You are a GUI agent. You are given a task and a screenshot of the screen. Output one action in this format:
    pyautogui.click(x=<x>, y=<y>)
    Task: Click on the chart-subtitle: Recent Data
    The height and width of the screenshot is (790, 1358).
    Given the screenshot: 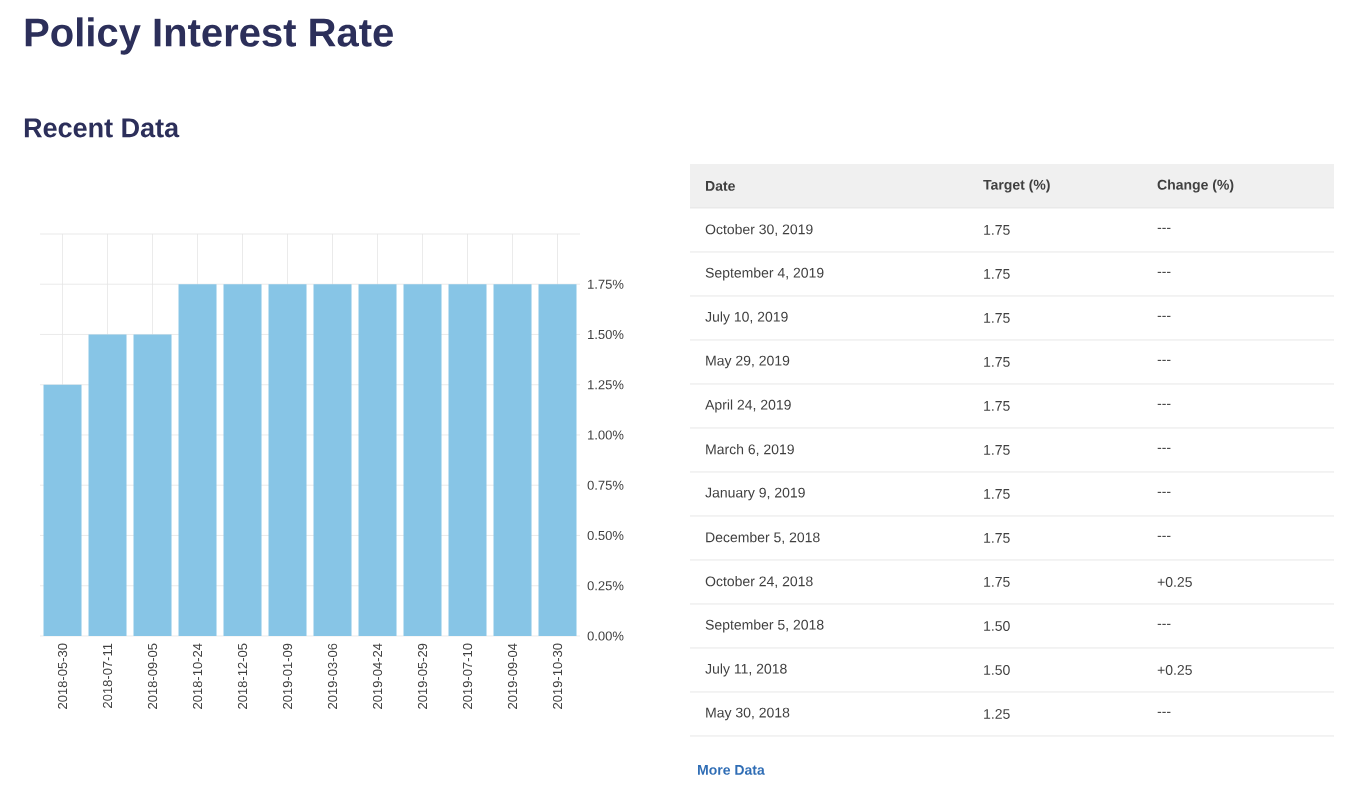 What is the action you would take?
    pyautogui.click(x=102, y=128)
    